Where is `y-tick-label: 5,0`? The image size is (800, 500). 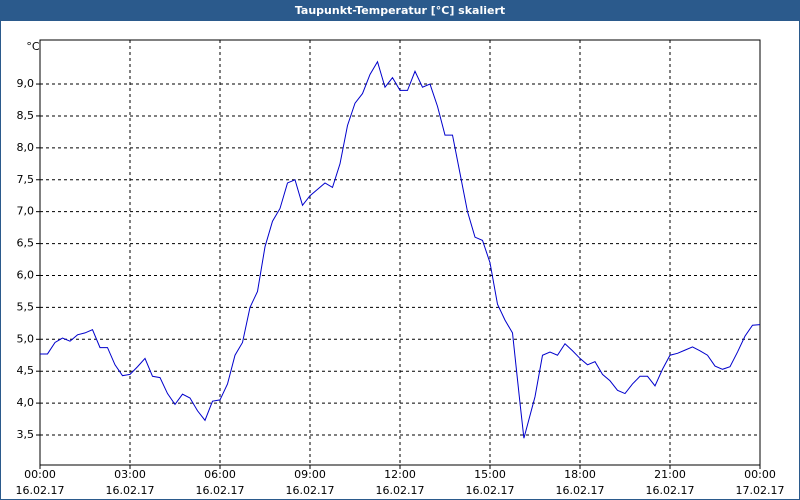
y-tick-label: 5,0 is located at coordinates (26, 338).